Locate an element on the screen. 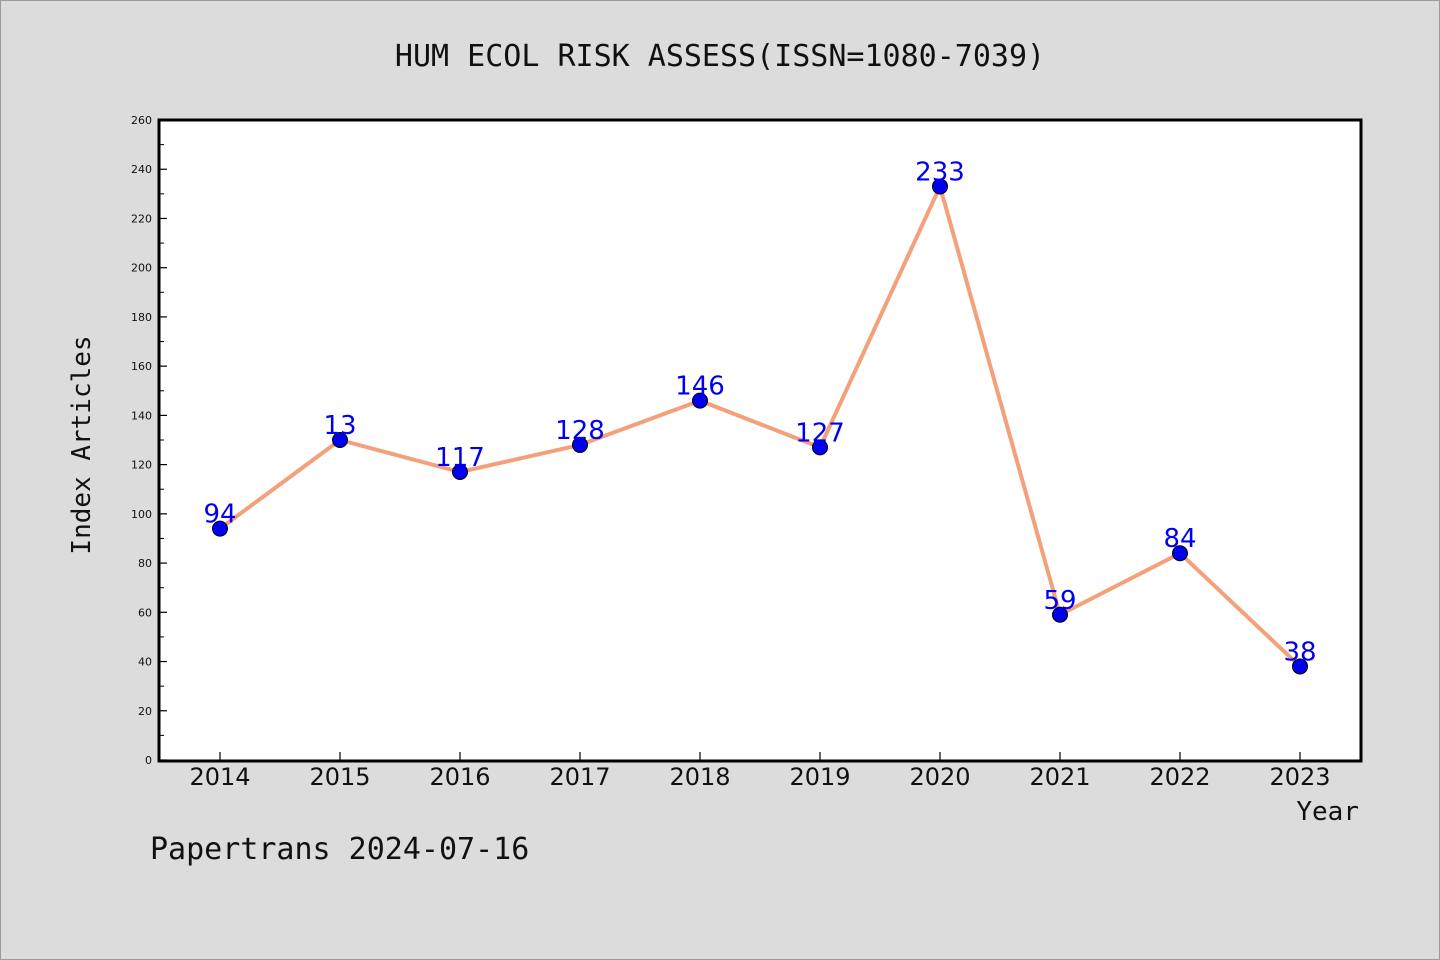 The width and height of the screenshot is (1440, 960). y-tick-label: 100 is located at coordinates (141, 514).